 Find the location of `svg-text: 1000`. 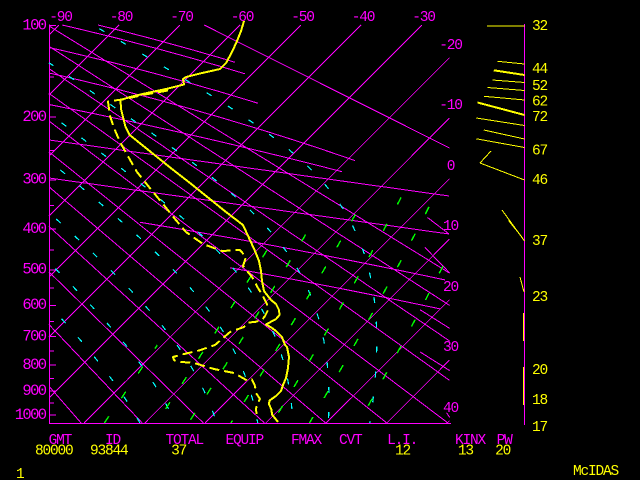

svg-text: 1000 is located at coordinates (31, 415).